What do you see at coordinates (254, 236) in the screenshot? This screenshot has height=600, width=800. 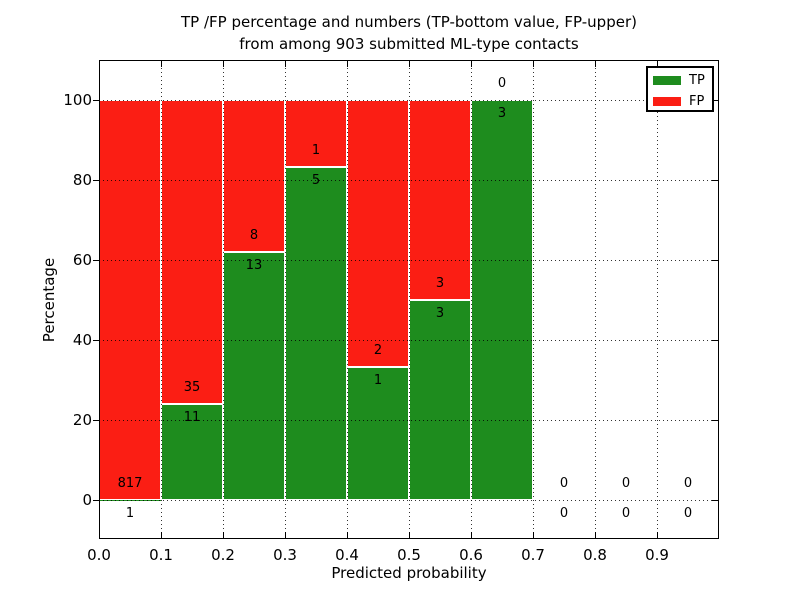 I see `bar-label-fp: 8` at bounding box center [254, 236].